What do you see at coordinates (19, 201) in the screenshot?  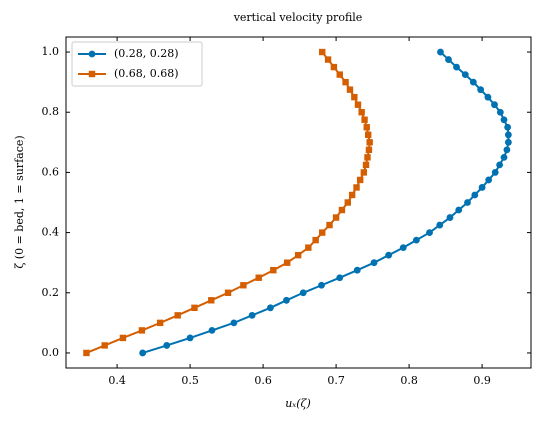 I see `y-axis-label: ζ (0 = bed, 1 = surface)` at bounding box center [19, 201].